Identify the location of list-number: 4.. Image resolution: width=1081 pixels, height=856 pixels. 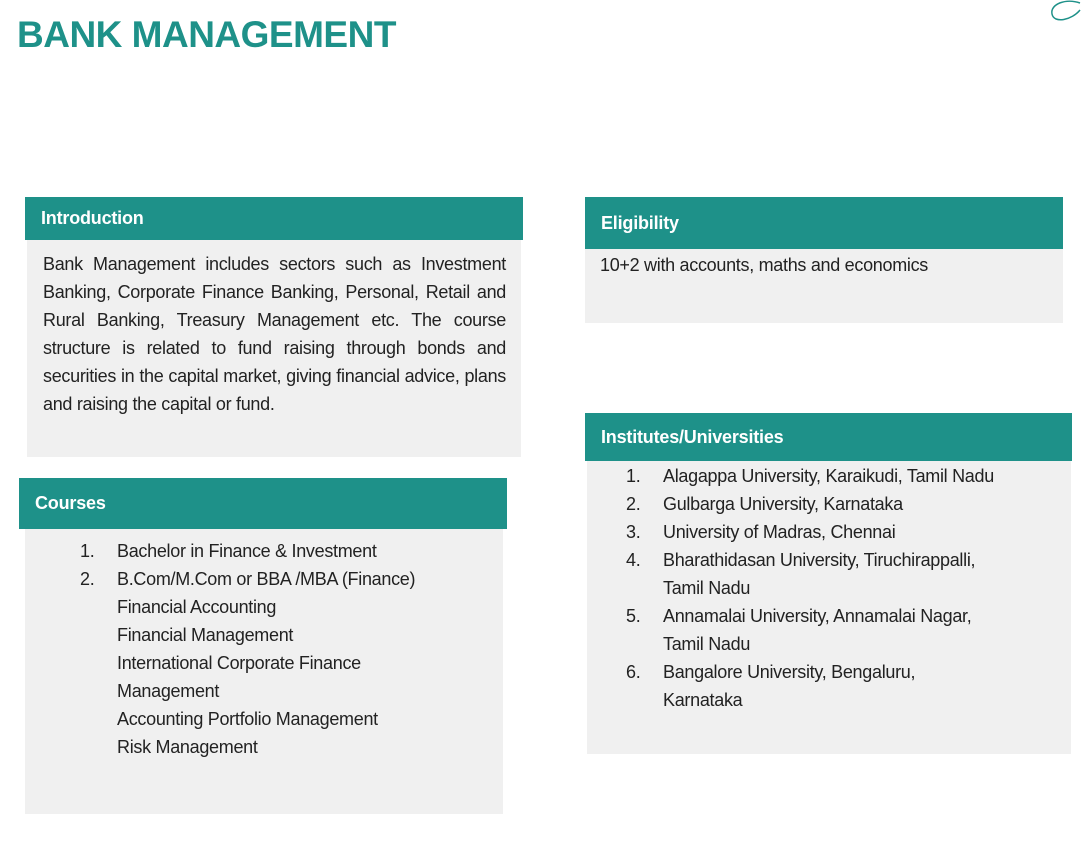
(633, 560).